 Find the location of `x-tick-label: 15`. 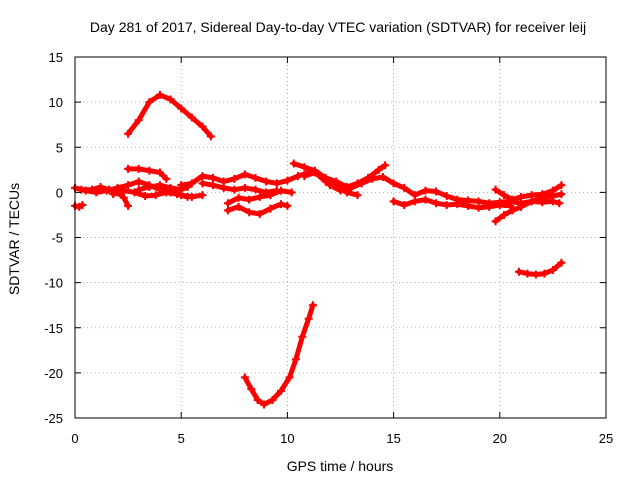

x-tick-label: 15 is located at coordinates (393, 438).